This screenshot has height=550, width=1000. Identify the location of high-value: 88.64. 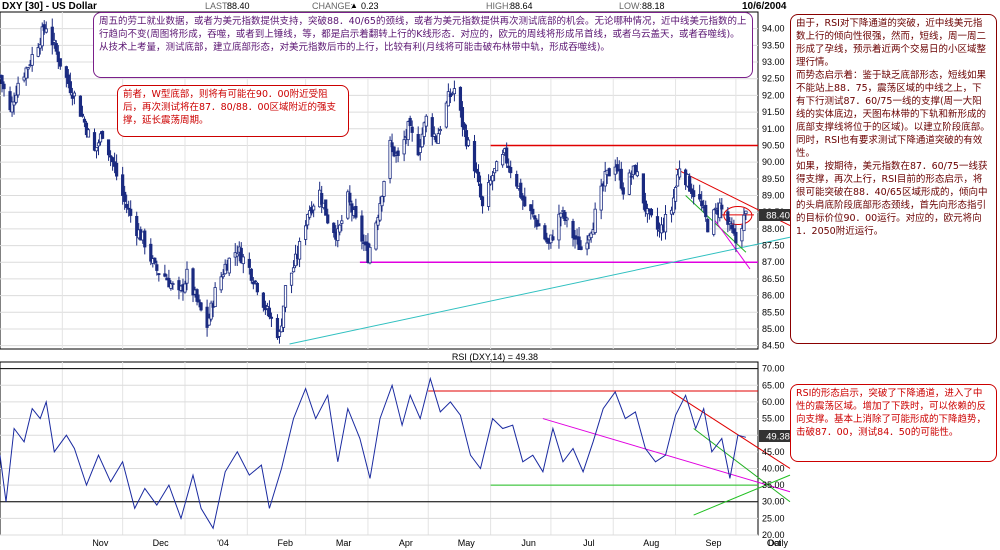
(521, 6).